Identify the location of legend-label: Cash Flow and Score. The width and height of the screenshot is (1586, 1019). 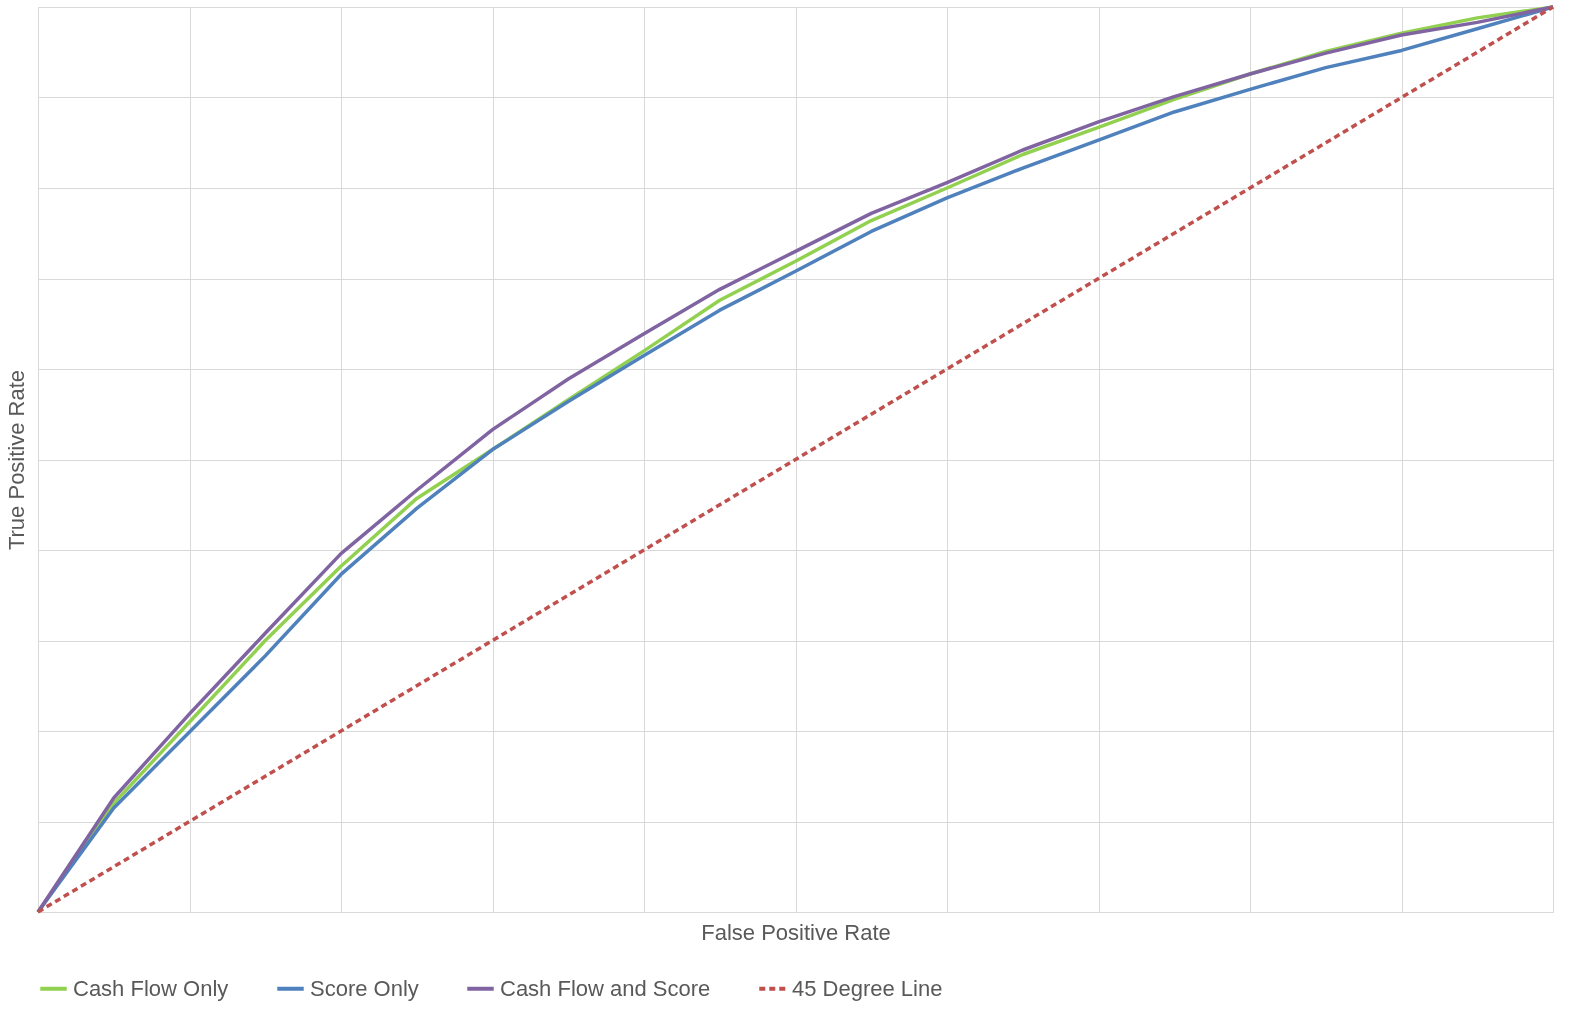
(605, 988).